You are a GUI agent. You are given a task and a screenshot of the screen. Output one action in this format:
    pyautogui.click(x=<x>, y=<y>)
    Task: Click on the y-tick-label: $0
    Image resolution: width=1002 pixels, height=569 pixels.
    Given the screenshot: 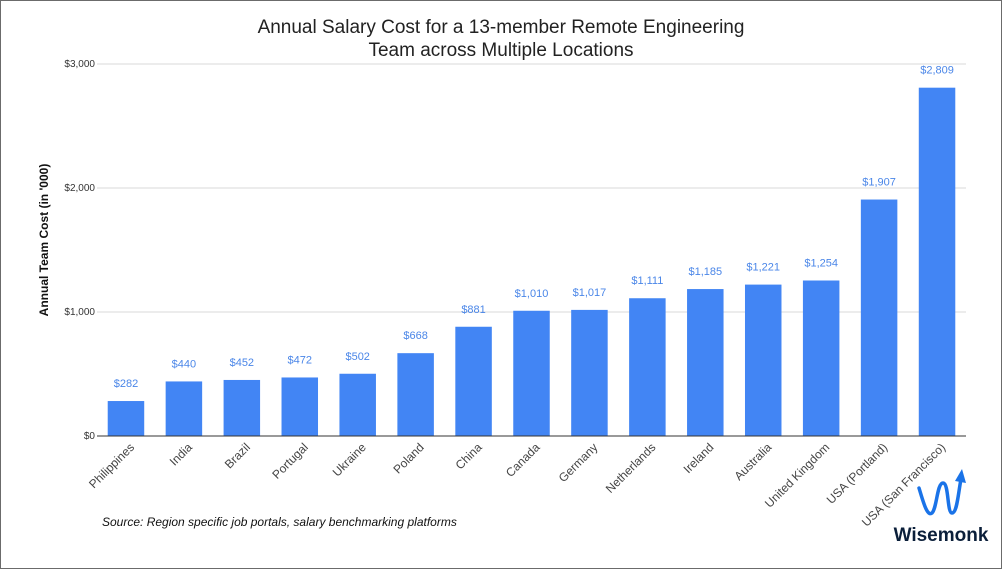 What is the action you would take?
    pyautogui.click(x=90, y=436)
    